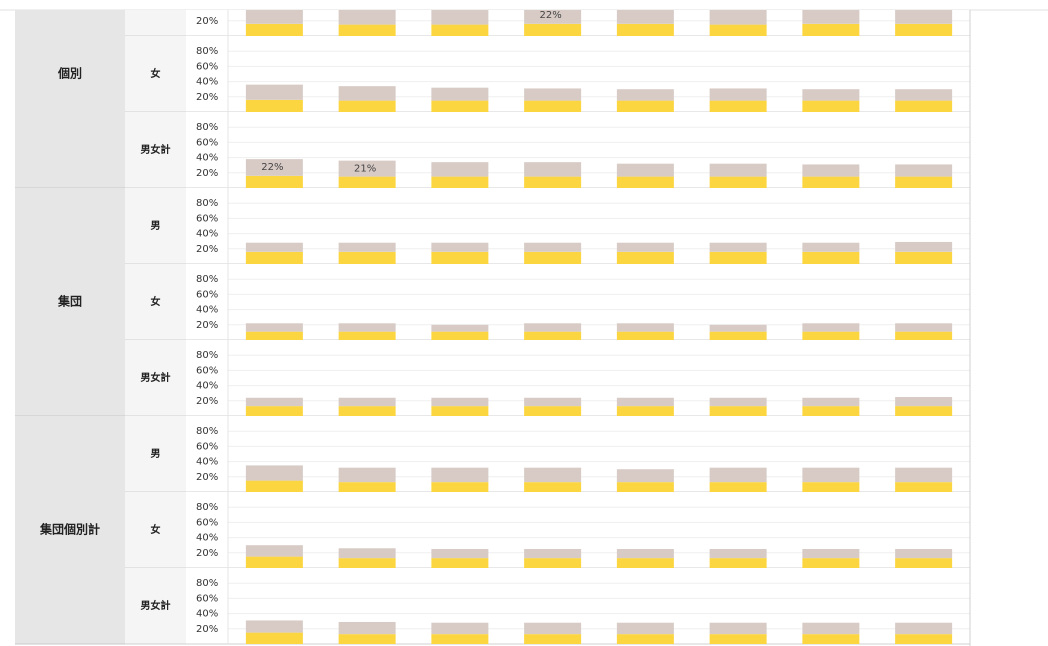 The image size is (1048, 646). Describe the element at coordinates (69, 301) in the screenshot. I see `group-label: 集団` at that location.